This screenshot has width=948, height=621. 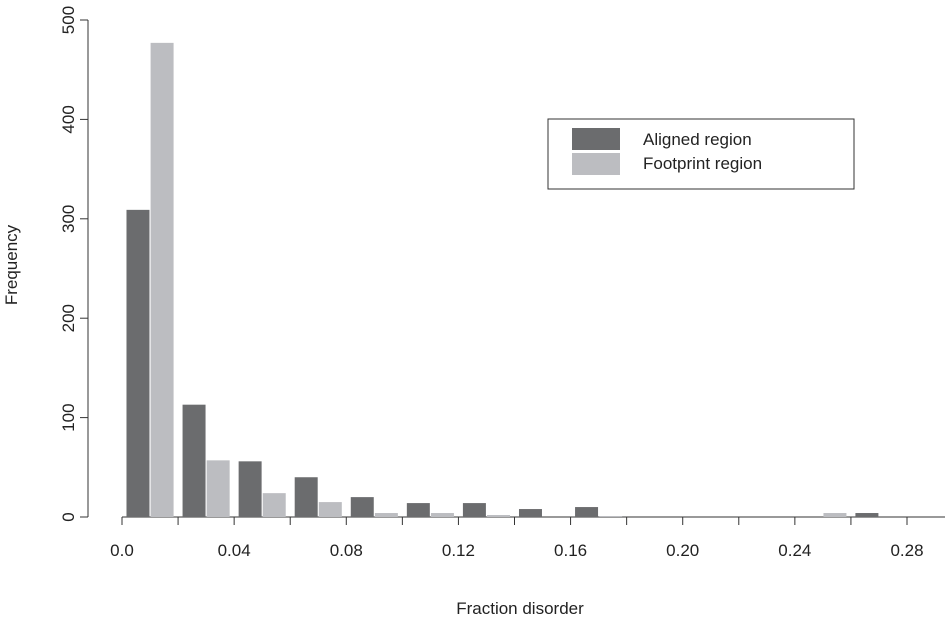 I want to click on y-tick-label: 400, so click(x=68, y=119).